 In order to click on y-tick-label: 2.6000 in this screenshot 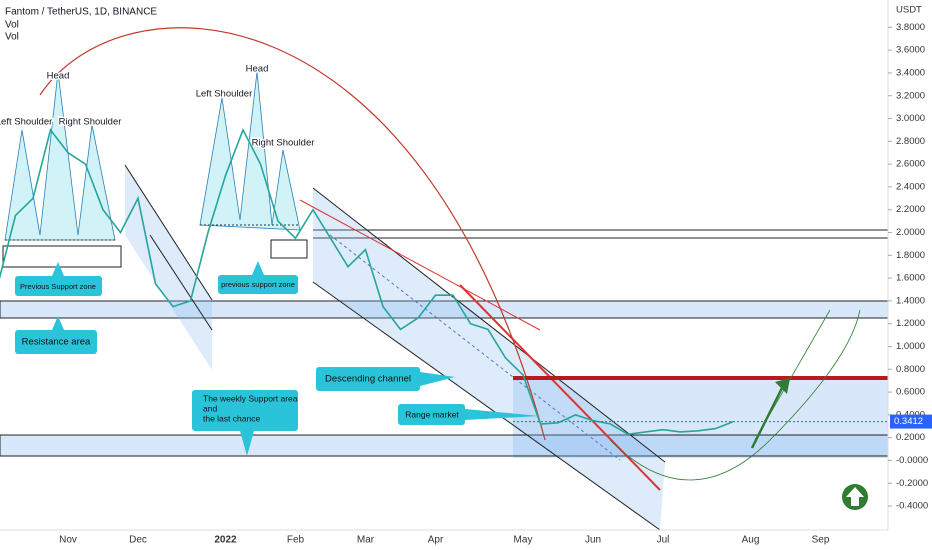, I will do `click(910, 164)`.